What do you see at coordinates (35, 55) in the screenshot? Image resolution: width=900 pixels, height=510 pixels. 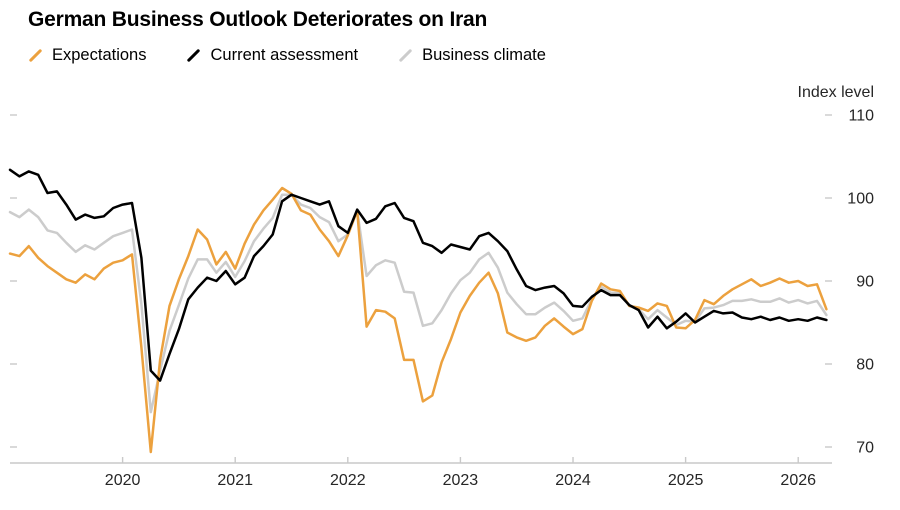 I see `line-swatch-expectations-icon` at bounding box center [35, 55].